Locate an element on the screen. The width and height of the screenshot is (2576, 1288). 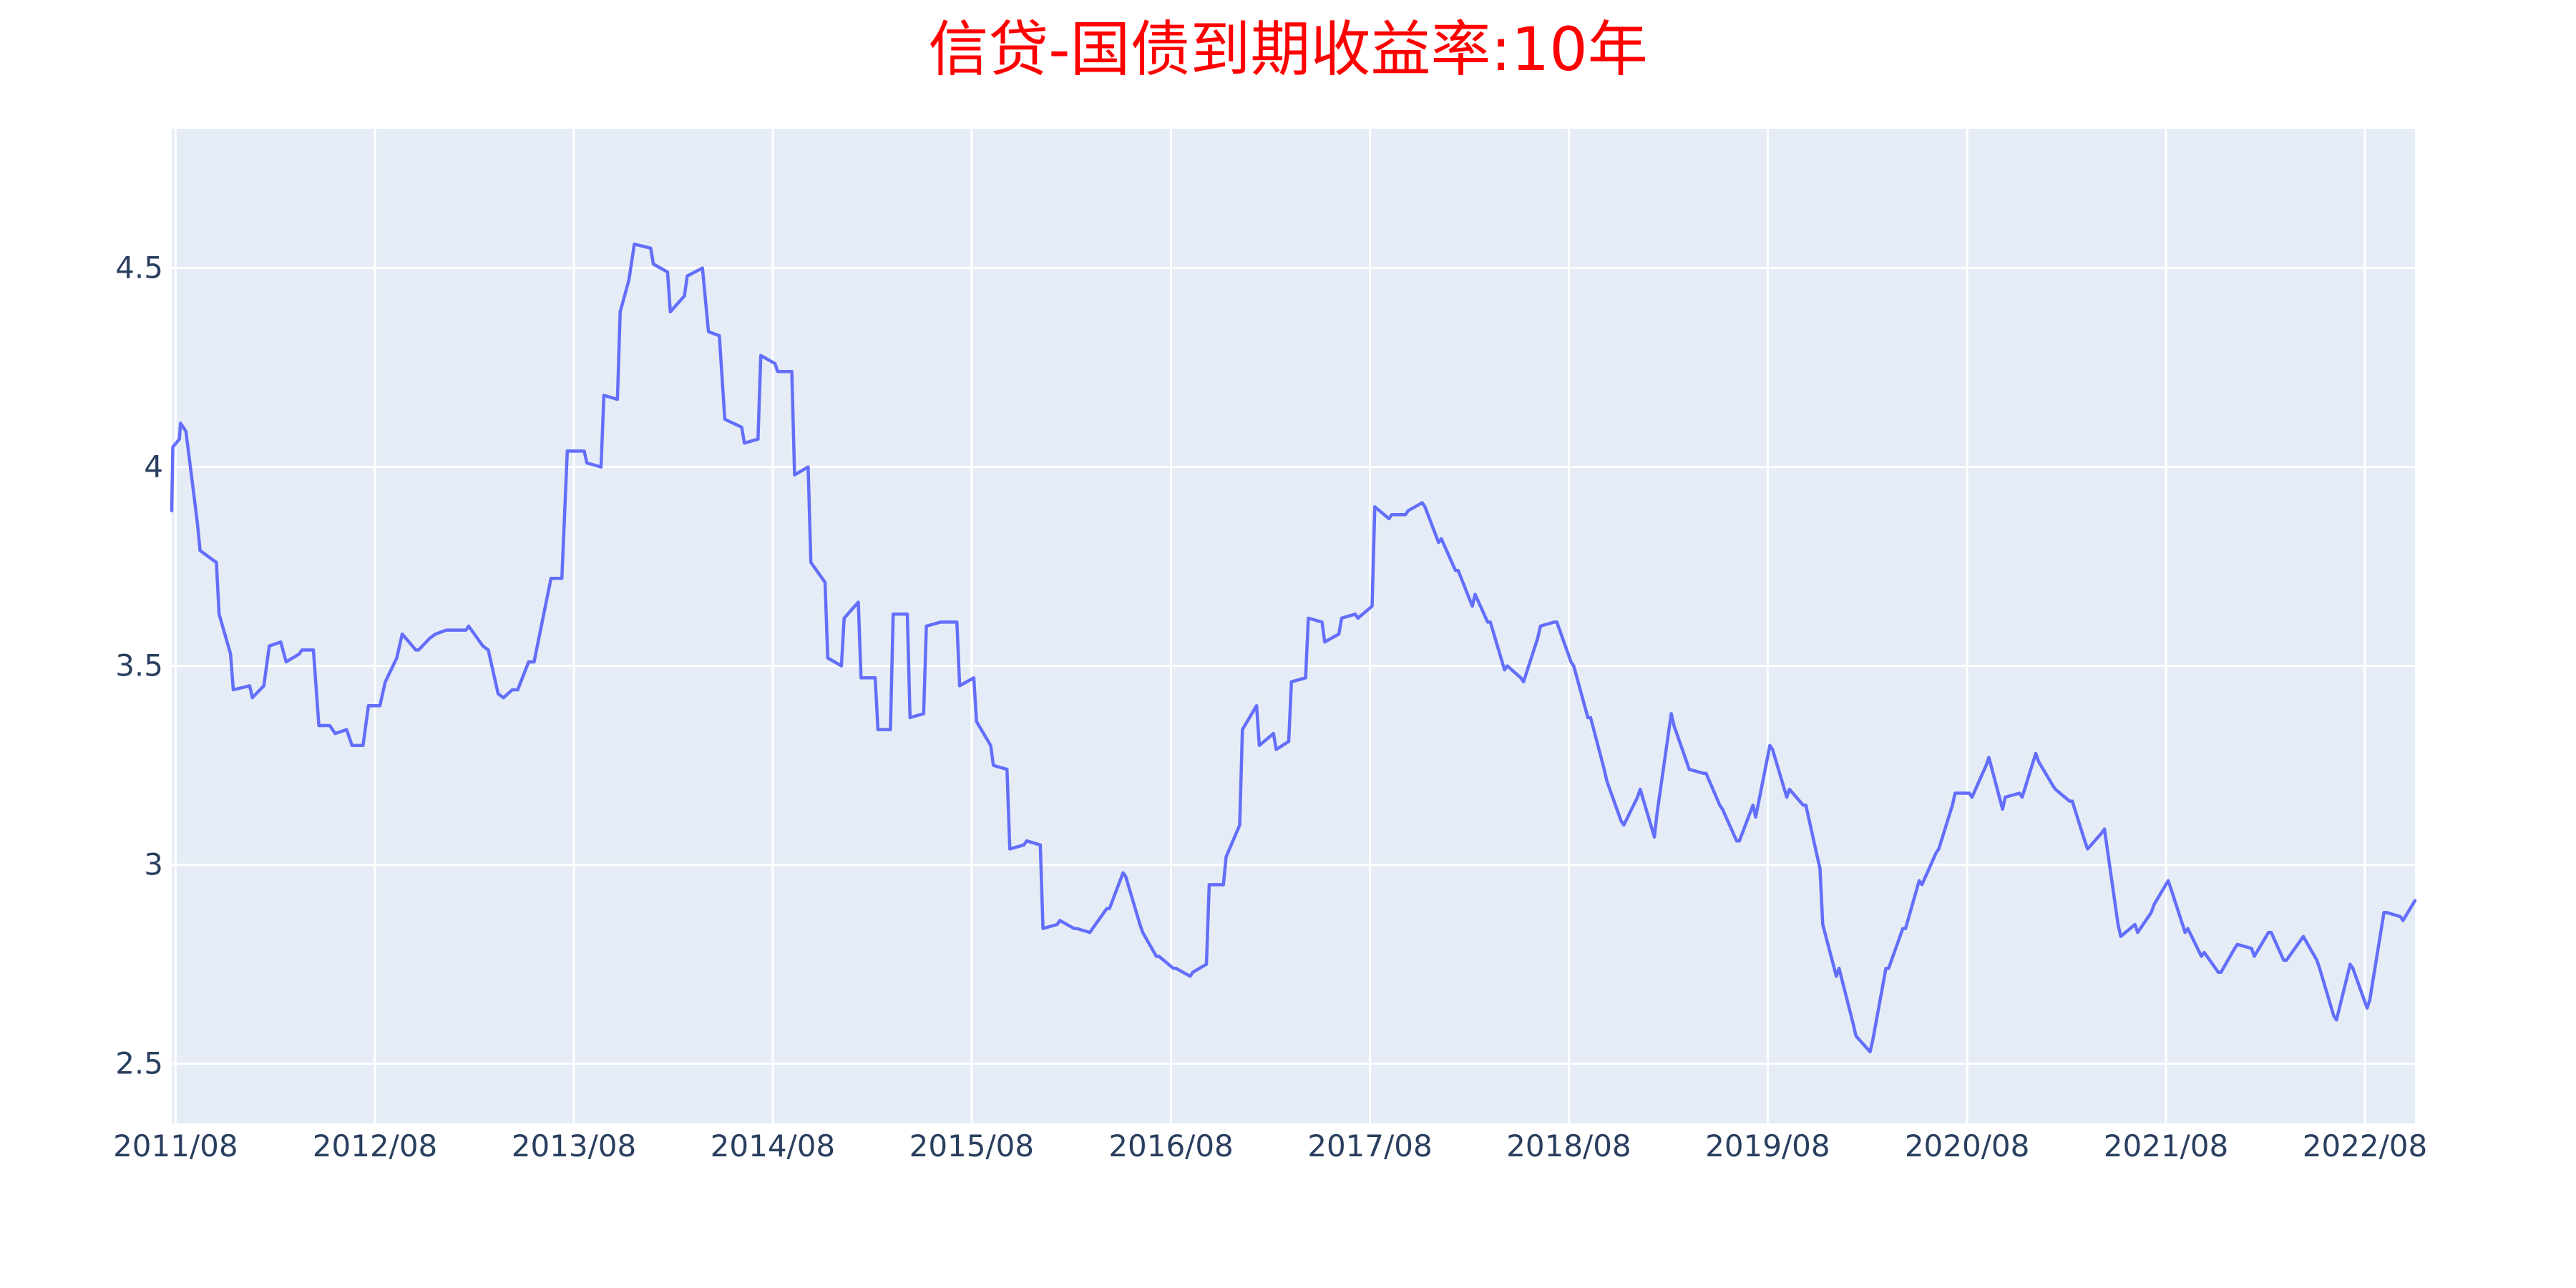
x-tick-label: 2011/08 is located at coordinates (175, 1145).